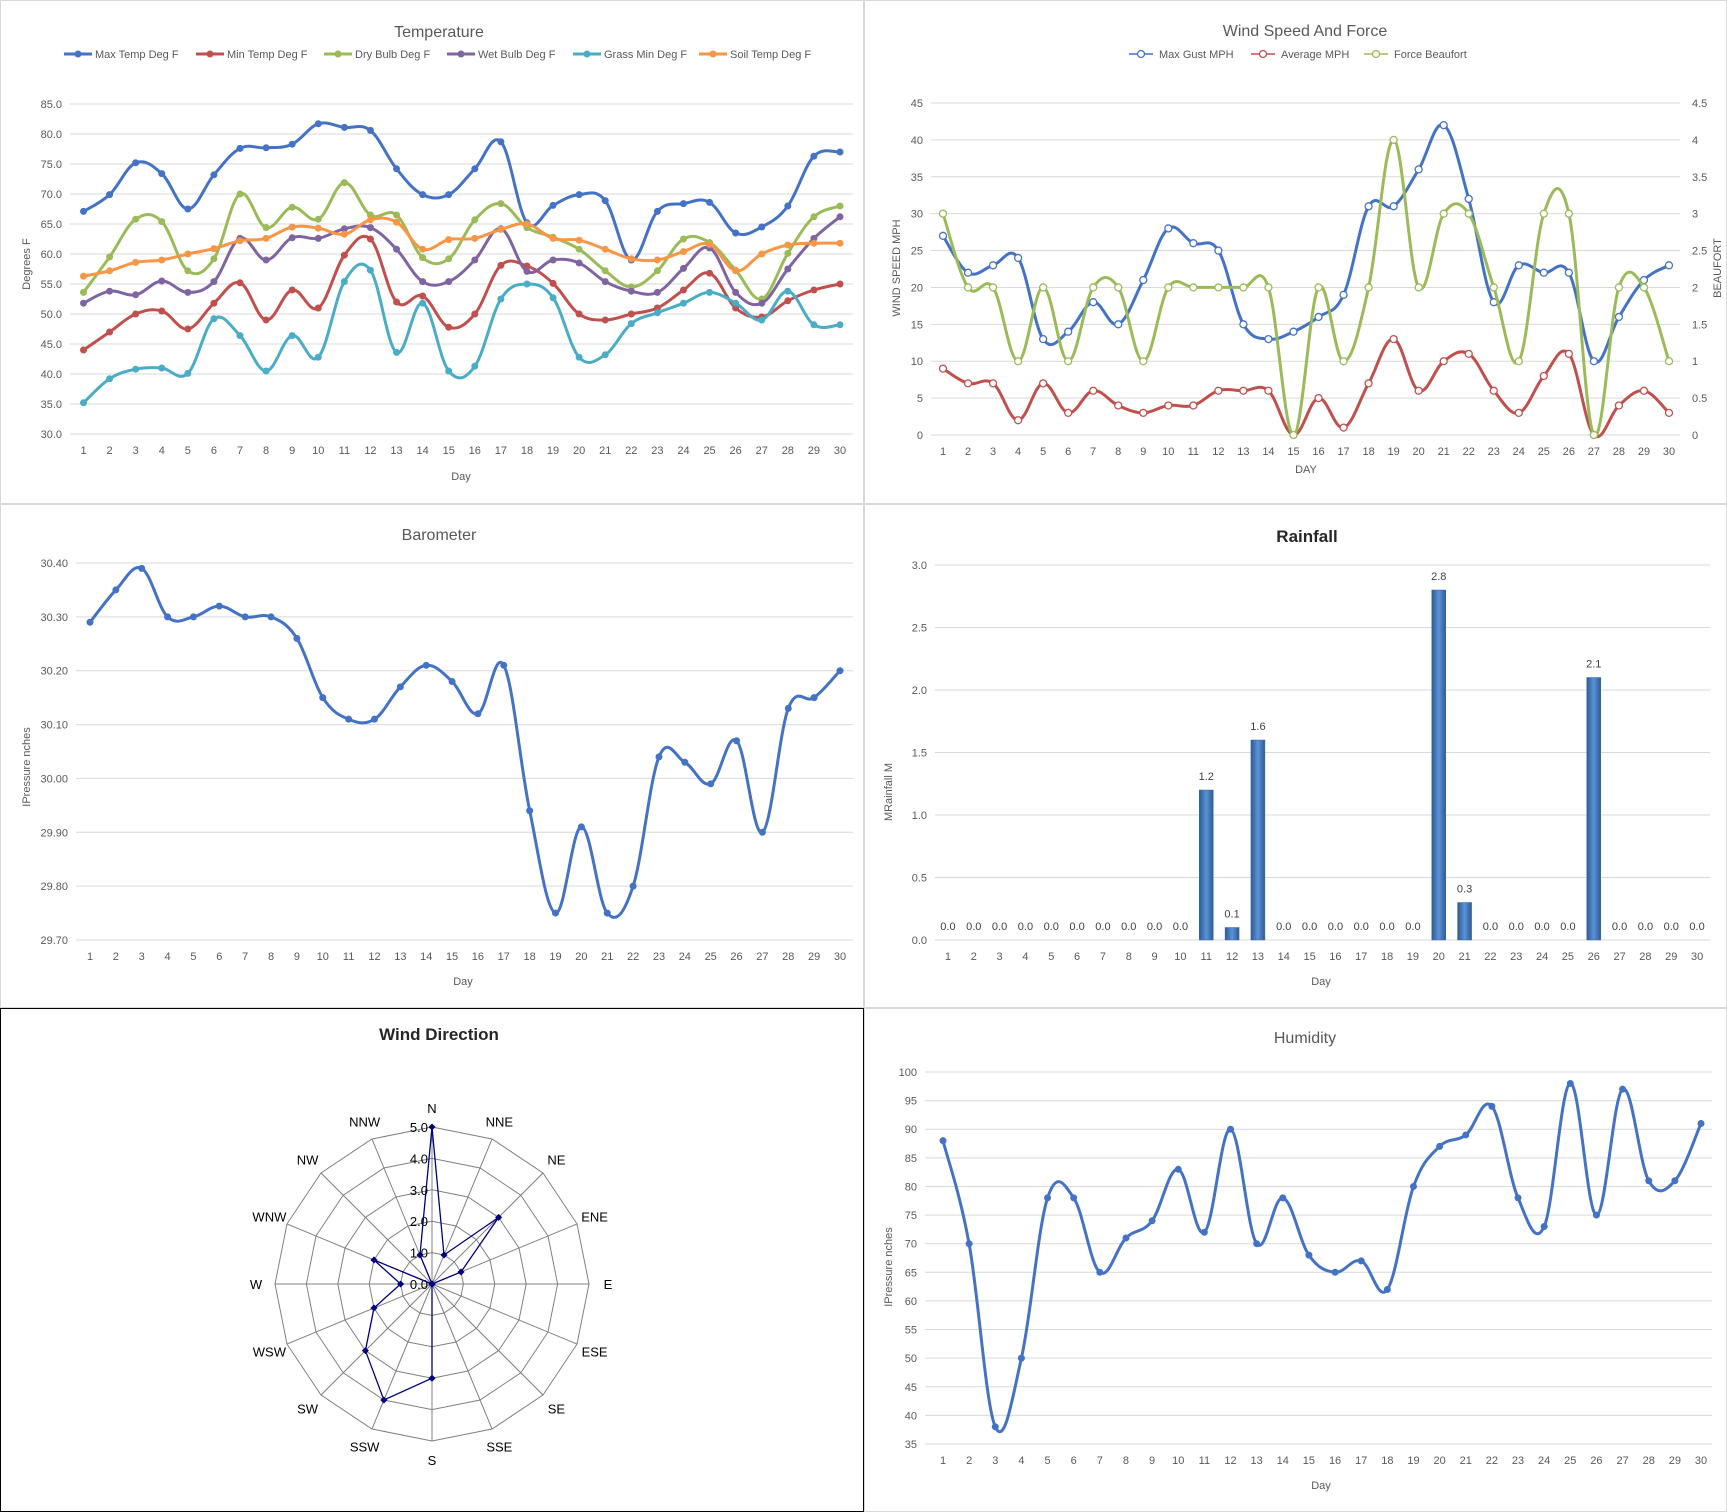 Image resolution: width=1727 pixels, height=1512 pixels. What do you see at coordinates (517, 55) in the screenshot?
I see `legend-entry: Wet Bulb Deg F` at bounding box center [517, 55].